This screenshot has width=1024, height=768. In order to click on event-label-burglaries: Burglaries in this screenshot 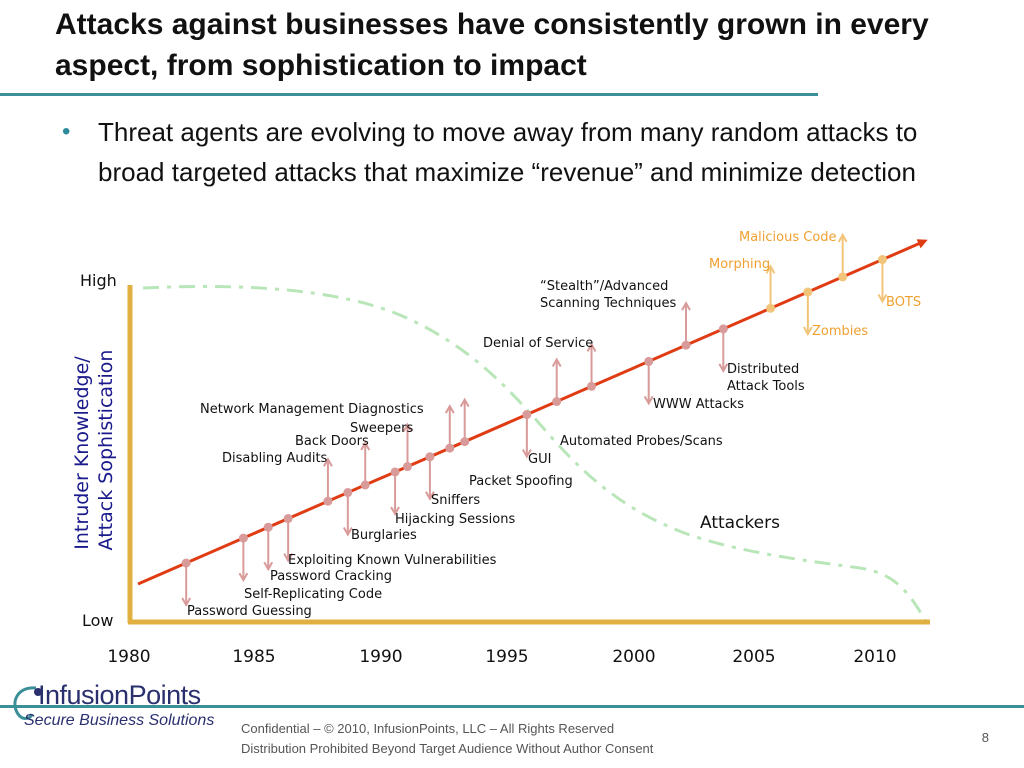, I will do `click(384, 535)`.